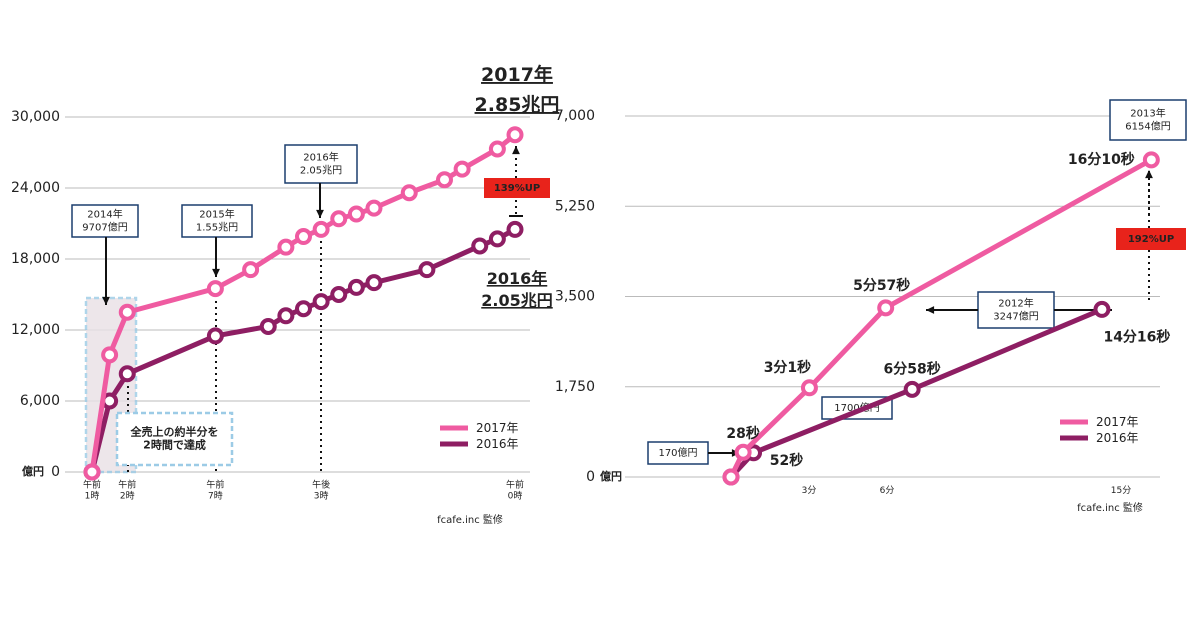 The image size is (1200, 630). What do you see at coordinates (887, 490) in the screenshot?
I see `x-tick-label-line: 6分` at bounding box center [887, 490].